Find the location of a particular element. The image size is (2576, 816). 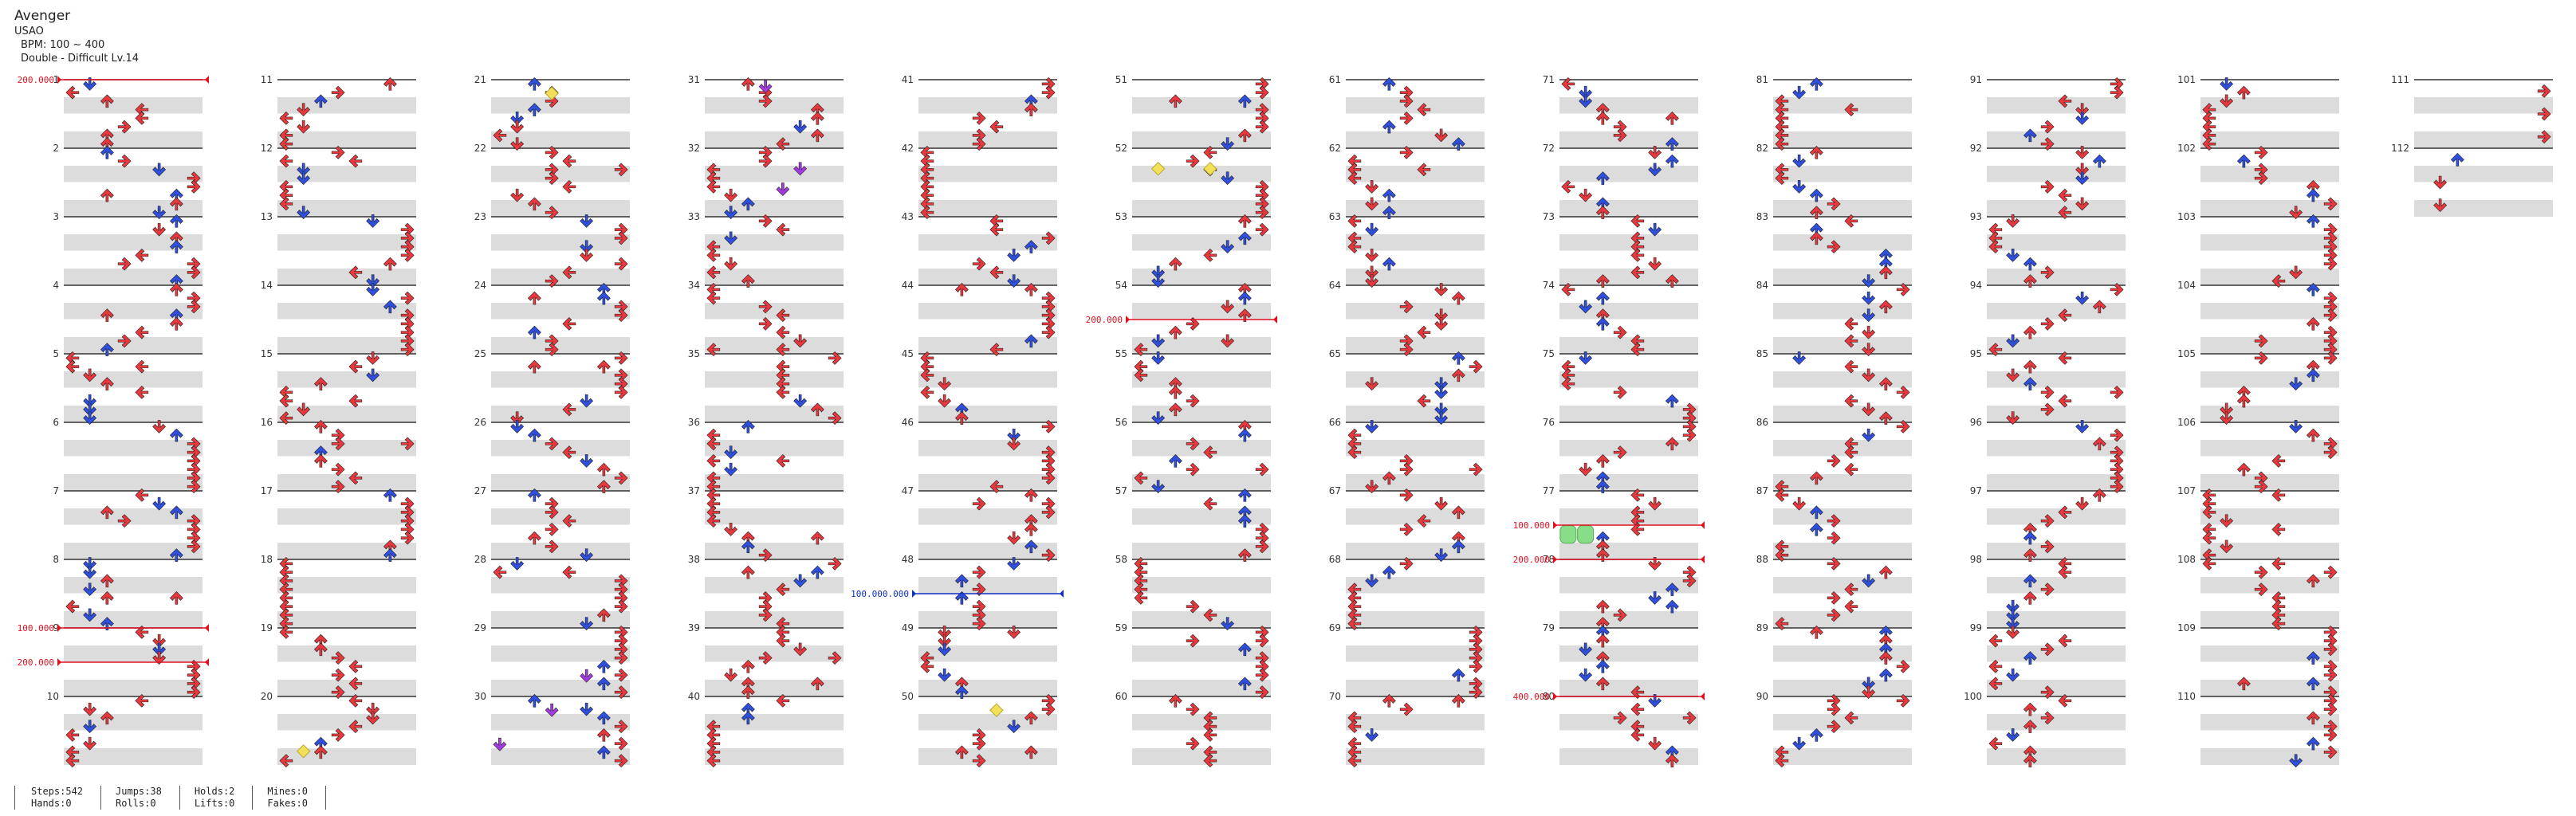

measure-number: 81 is located at coordinates (1762, 79).